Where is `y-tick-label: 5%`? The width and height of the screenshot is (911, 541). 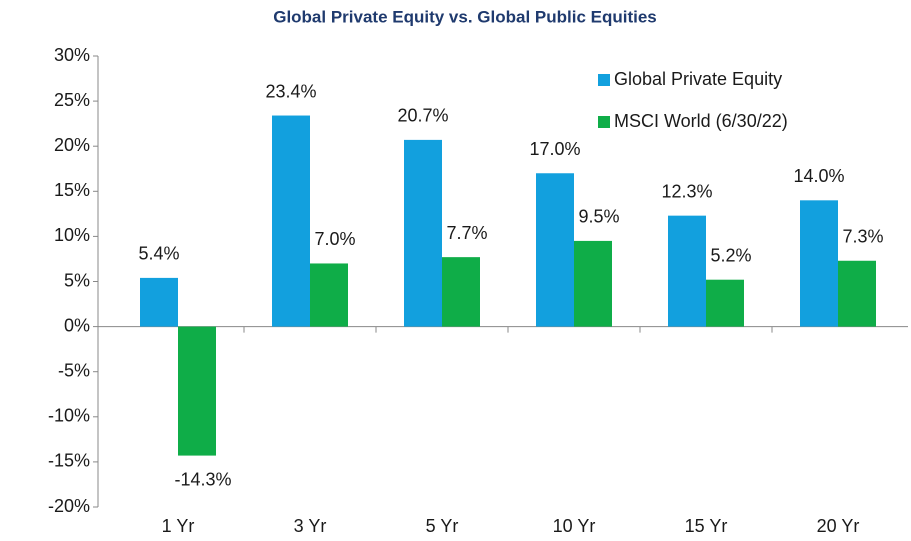 y-tick-label: 5% is located at coordinates (77, 280).